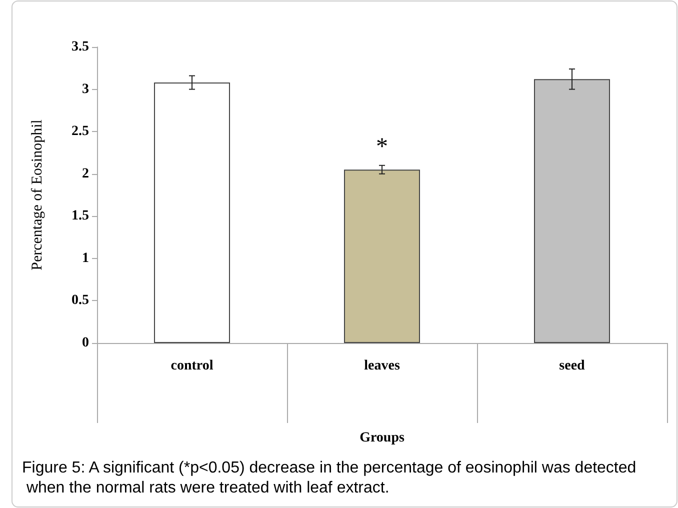 The height and width of the screenshot is (508, 678). I want to click on y-axis-title: Percentage of Eosinophil, so click(38, 195).